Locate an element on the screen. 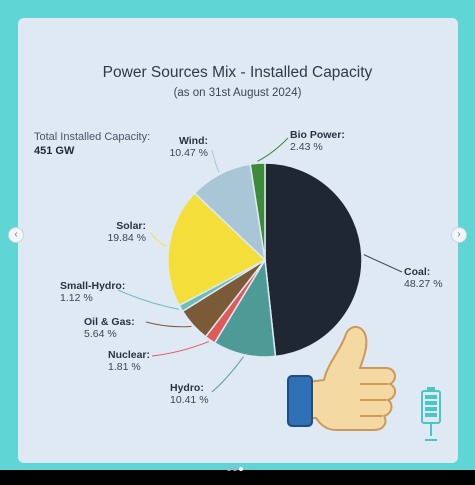  label-coal-value: 48.27 % is located at coordinates (423, 284).